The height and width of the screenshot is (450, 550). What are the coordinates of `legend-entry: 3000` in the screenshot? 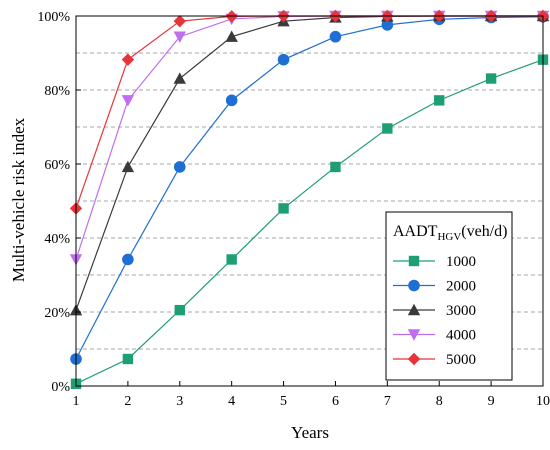 It's located at (434, 311).